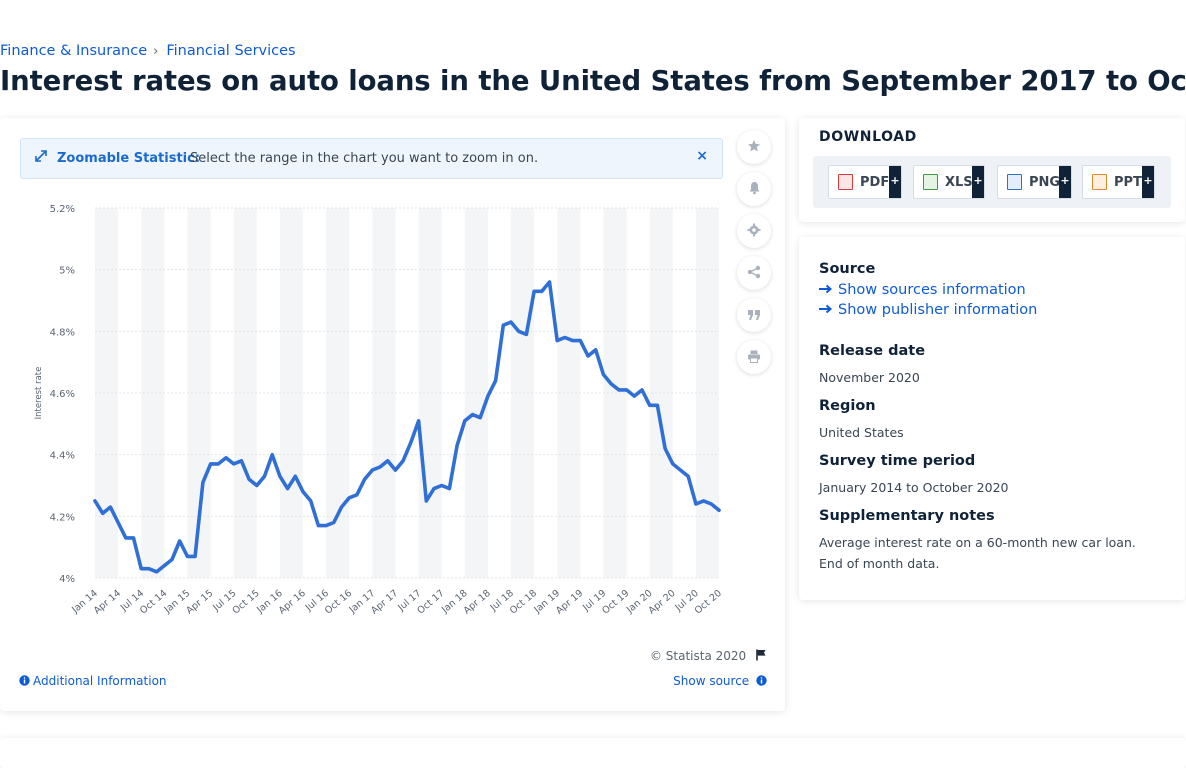  I want to click on download-pdf-label: PDF, so click(875, 182).